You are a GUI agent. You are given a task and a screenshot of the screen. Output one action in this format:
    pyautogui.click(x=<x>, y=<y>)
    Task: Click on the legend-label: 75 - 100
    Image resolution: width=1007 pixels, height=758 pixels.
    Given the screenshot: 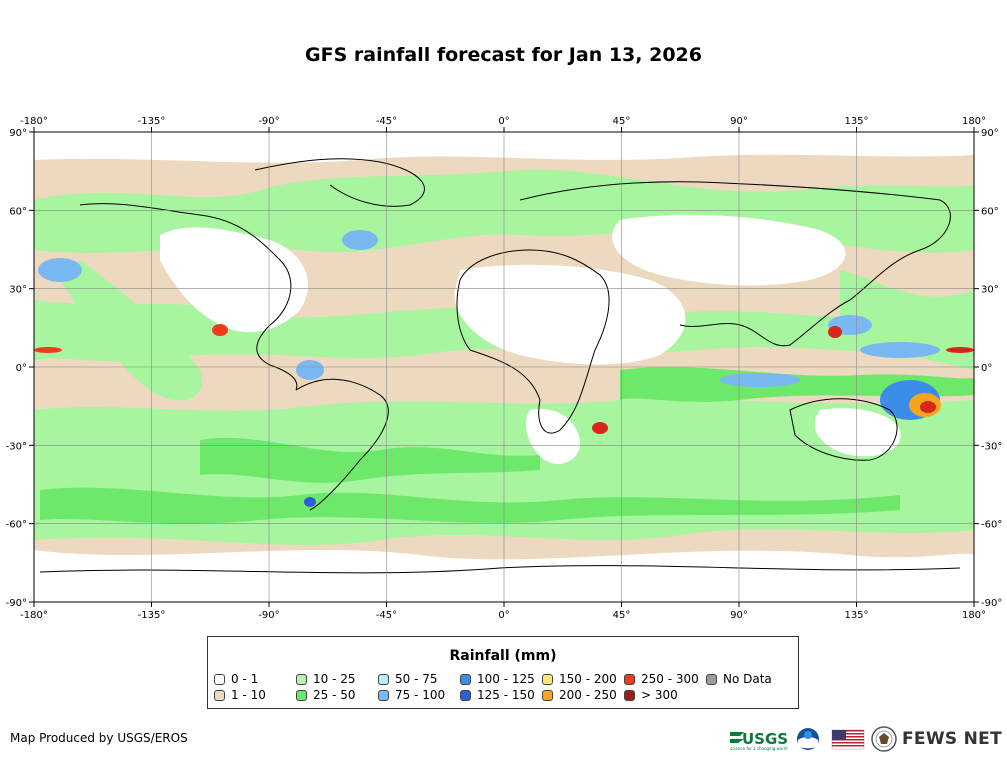 What is the action you would take?
    pyautogui.click(x=420, y=695)
    